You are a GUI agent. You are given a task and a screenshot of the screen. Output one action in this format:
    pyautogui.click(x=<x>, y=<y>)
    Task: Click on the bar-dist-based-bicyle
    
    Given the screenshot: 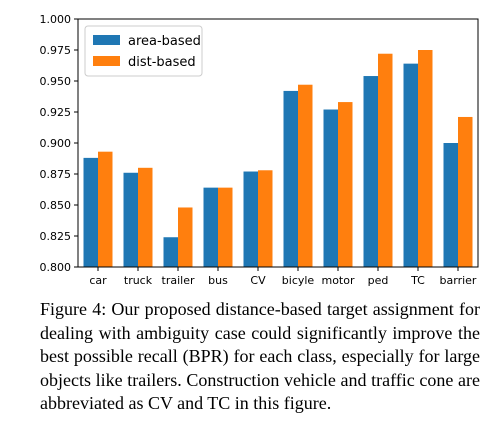 What is the action you would take?
    pyautogui.click(x=305, y=175)
    